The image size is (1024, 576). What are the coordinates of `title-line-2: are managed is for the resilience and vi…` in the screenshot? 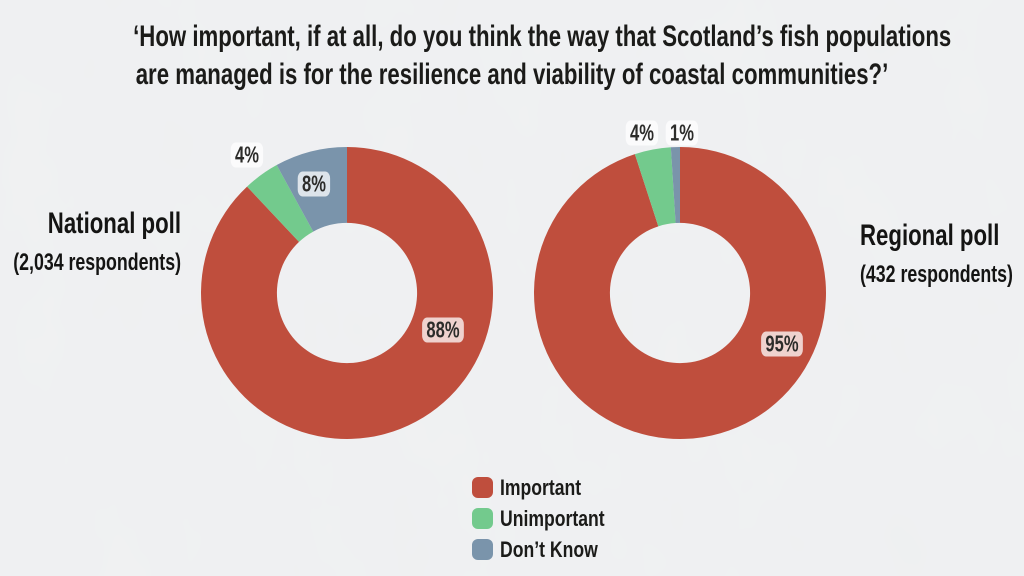 It's located at (512, 74).